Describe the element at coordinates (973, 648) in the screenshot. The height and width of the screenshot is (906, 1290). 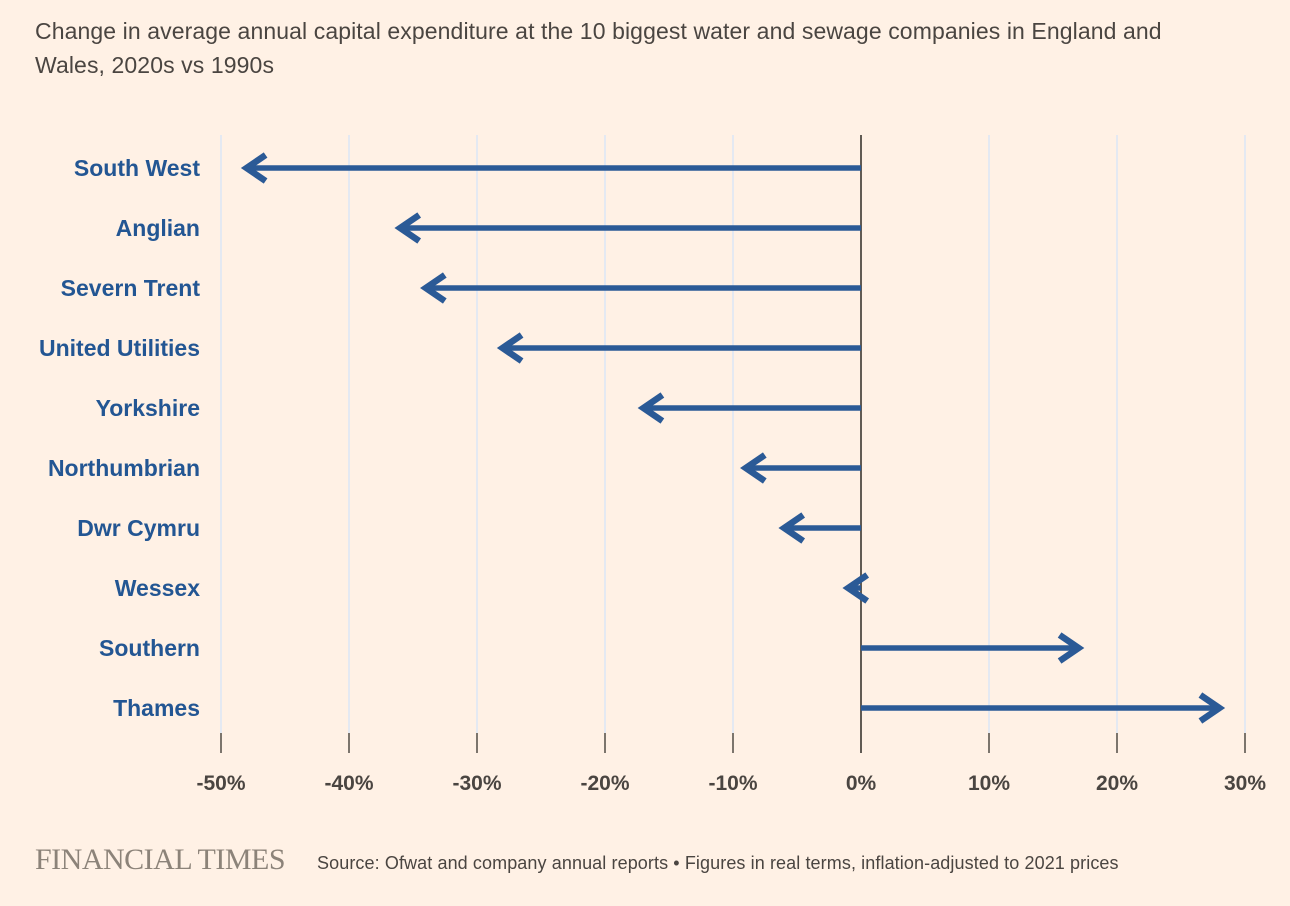
I see `arrow-southern` at that location.